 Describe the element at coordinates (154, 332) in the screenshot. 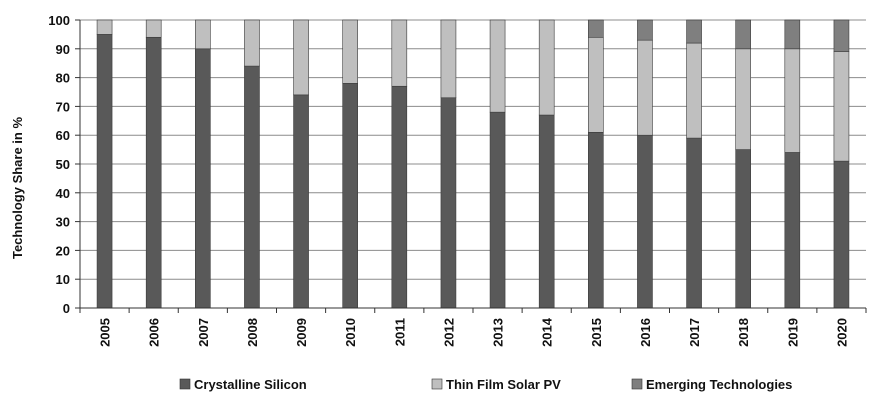

I see `x-tick-label: 2006` at that location.